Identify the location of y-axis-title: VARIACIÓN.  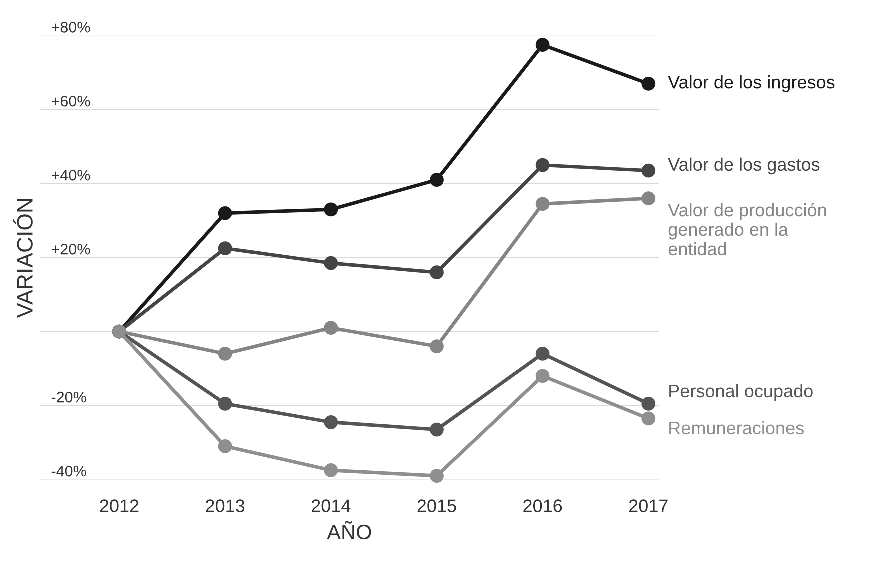
(23, 258).